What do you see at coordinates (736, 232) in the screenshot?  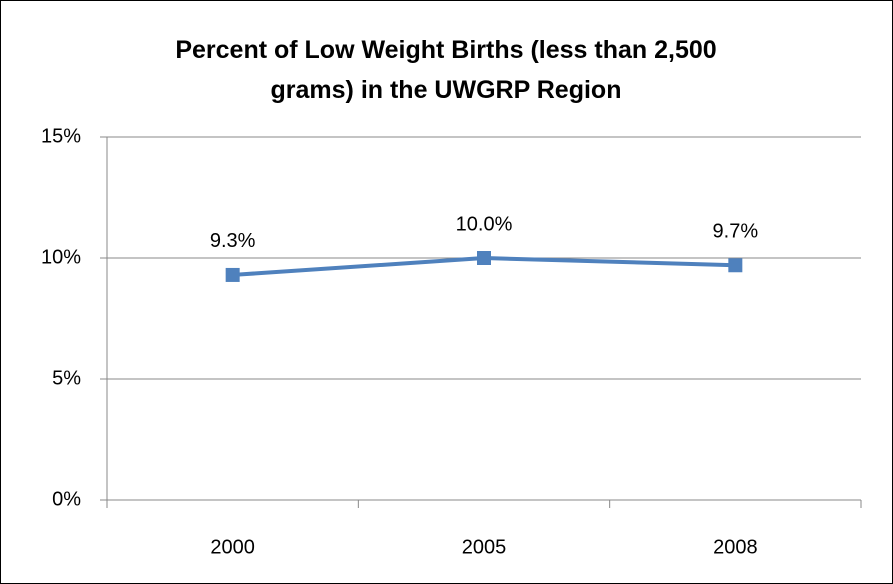 I see `data-label: 9.7%` at bounding box center [736, 232].